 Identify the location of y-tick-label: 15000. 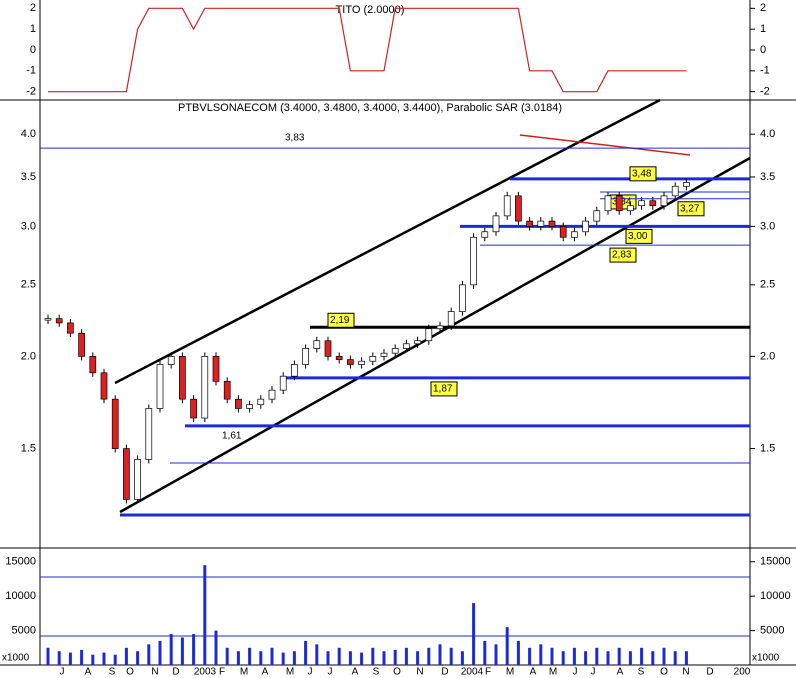
(20, 562).